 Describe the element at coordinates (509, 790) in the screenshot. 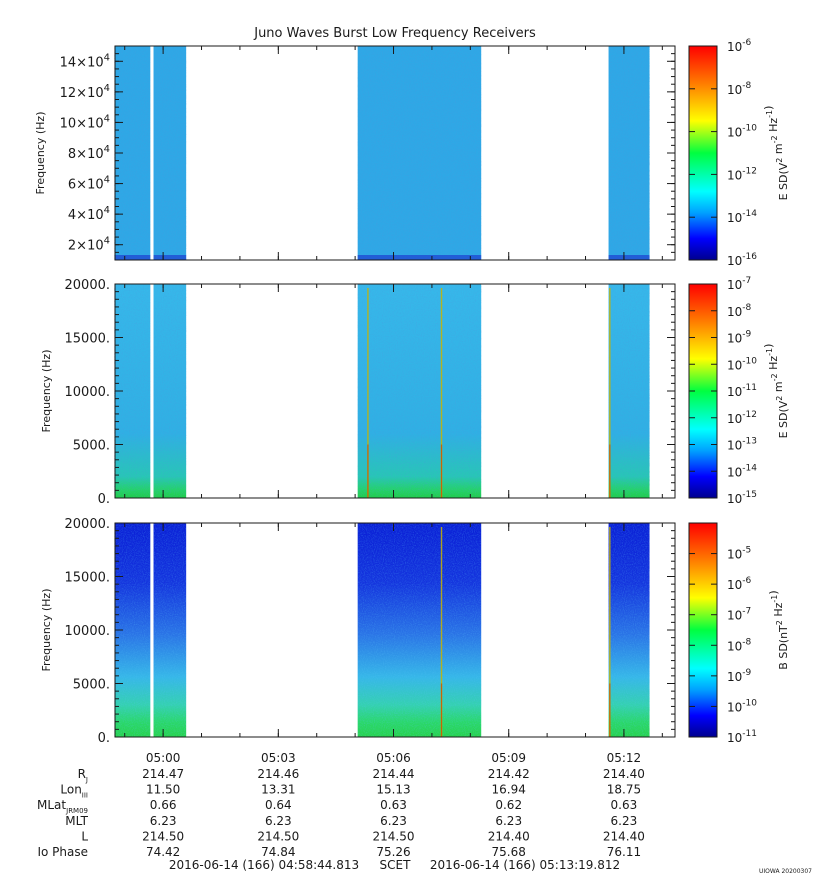

I see `ephemeris-value: 16.94` at that location.